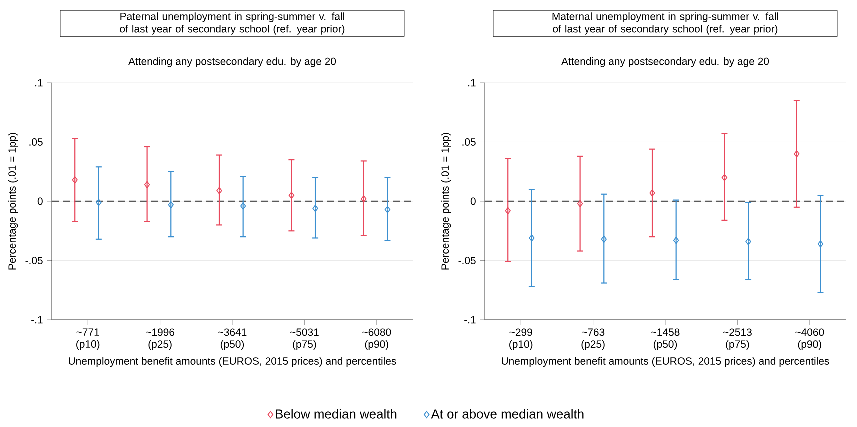 Image resolution: width=857 pixels, height=427 pixels. Describe the element at coordinates (521, 339) in the screenshot. I see `x-tick-label: ~299 (p10)` at that location.